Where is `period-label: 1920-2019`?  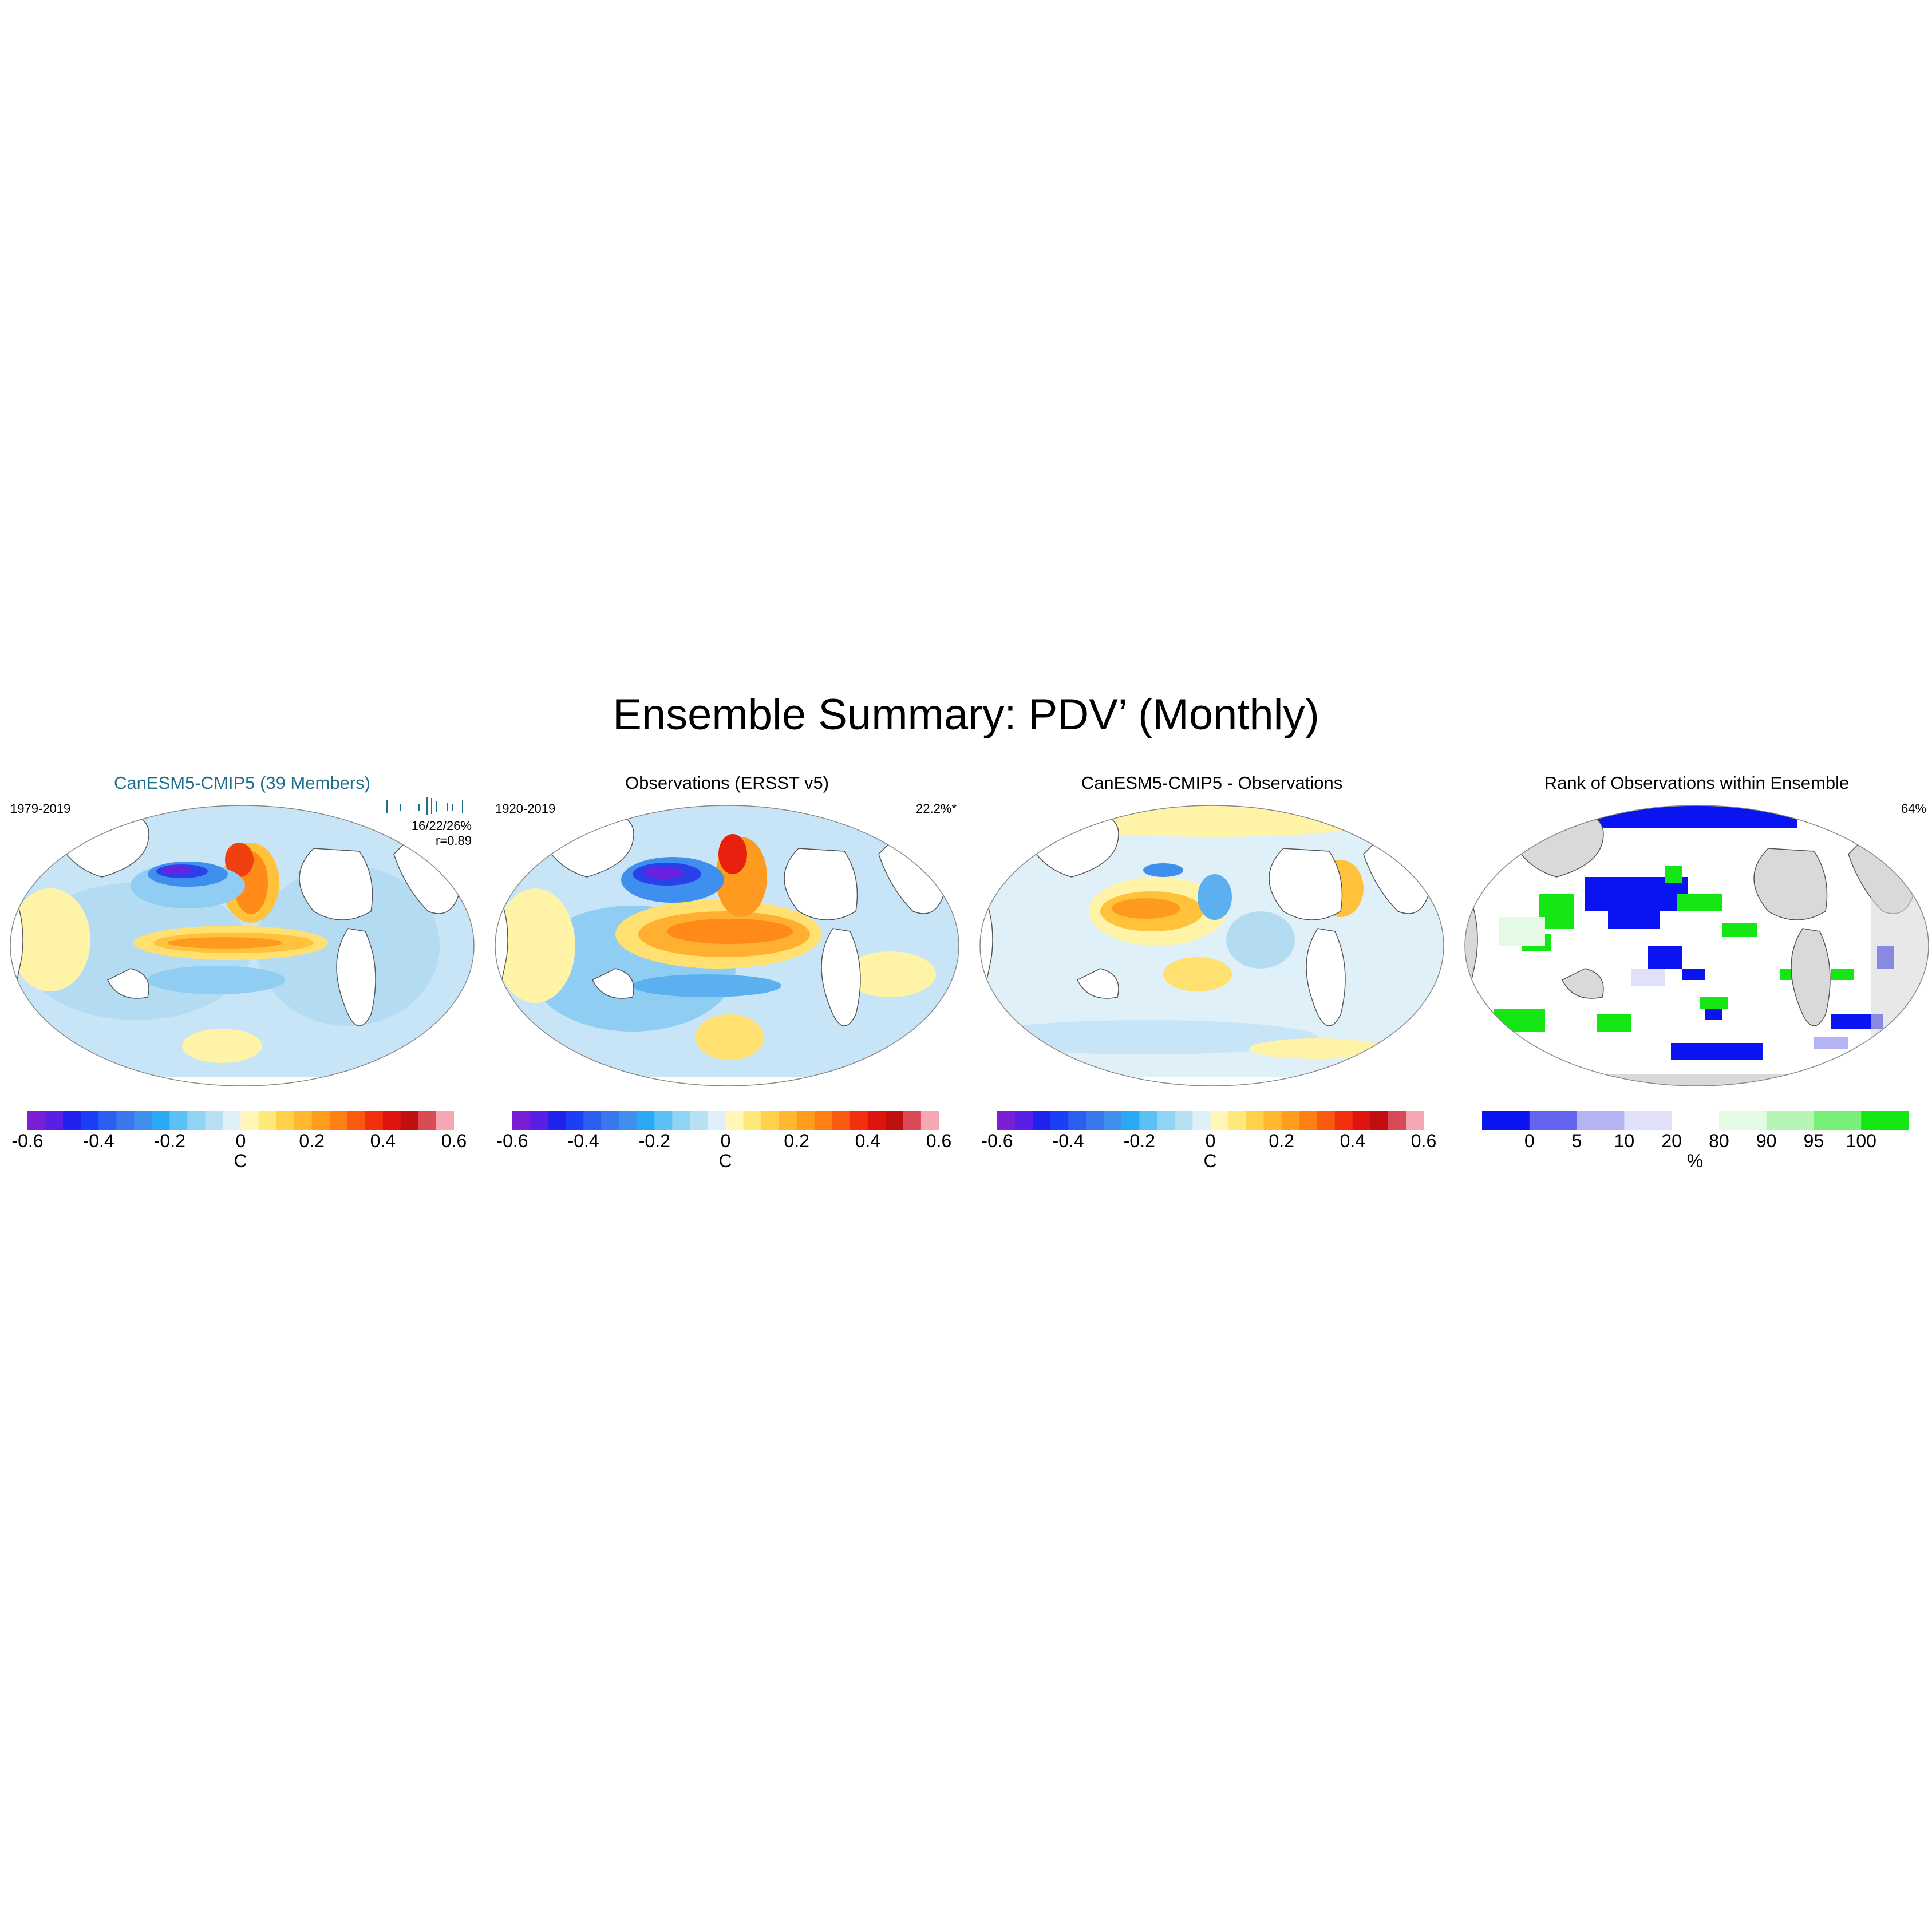 period-label: 1920-2019 is located at coordinates (525, 808).